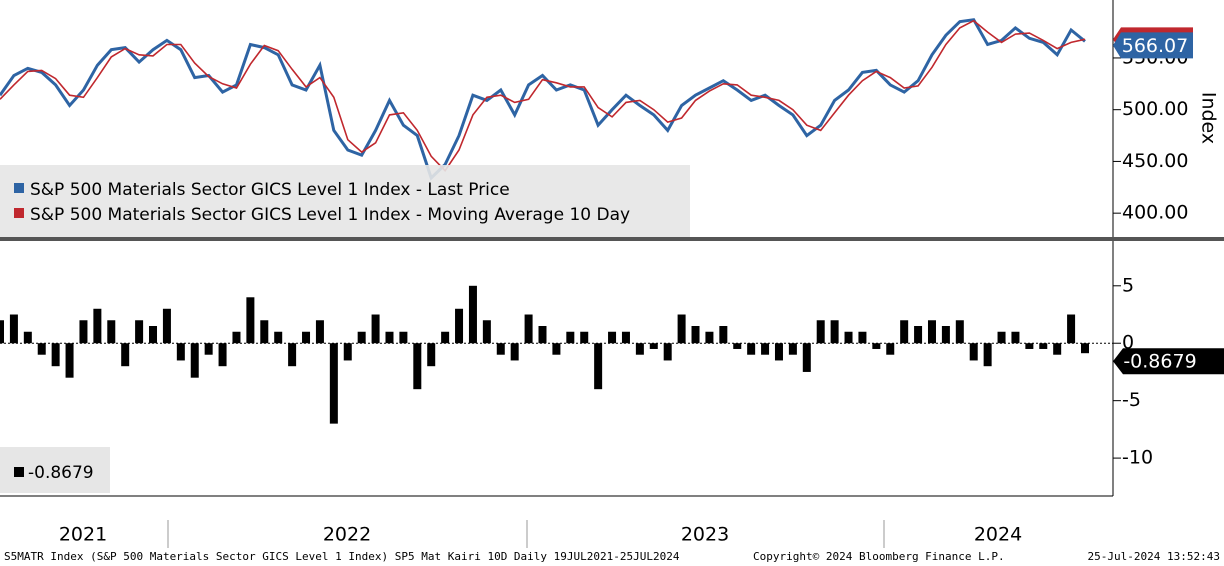 This screenshot has height=566, width=1224. What do you see at coordinates (612, 239) in the screenshot?
I see `panel-separator` at bounding box center [612, 239].